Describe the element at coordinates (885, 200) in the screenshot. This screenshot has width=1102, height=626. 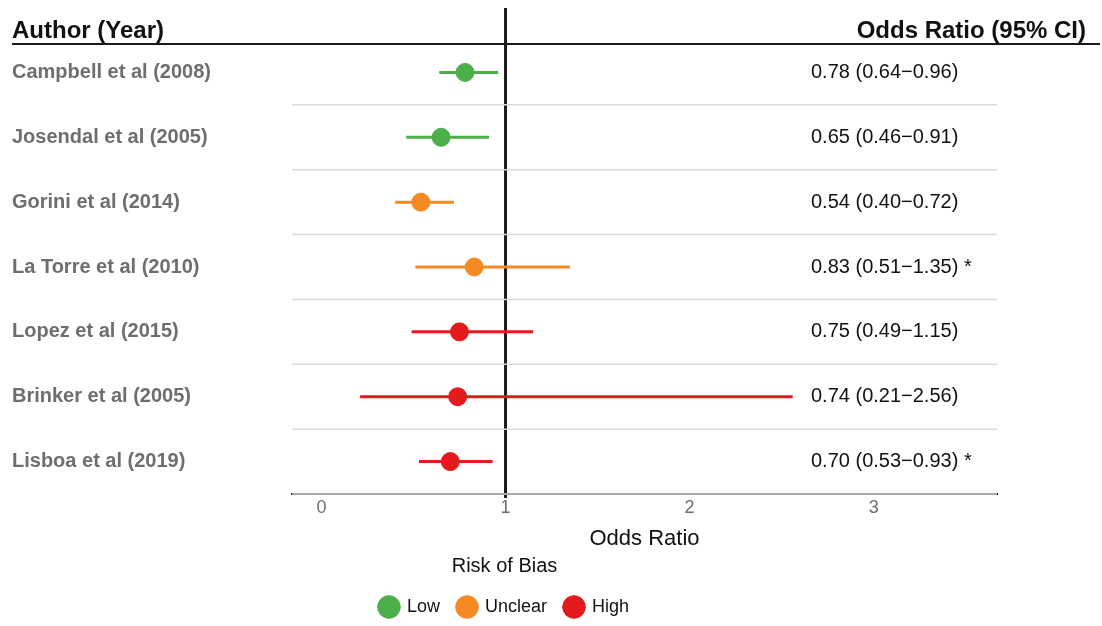
I see `annotation: 0.54 (0.40−0.72)` at that location.